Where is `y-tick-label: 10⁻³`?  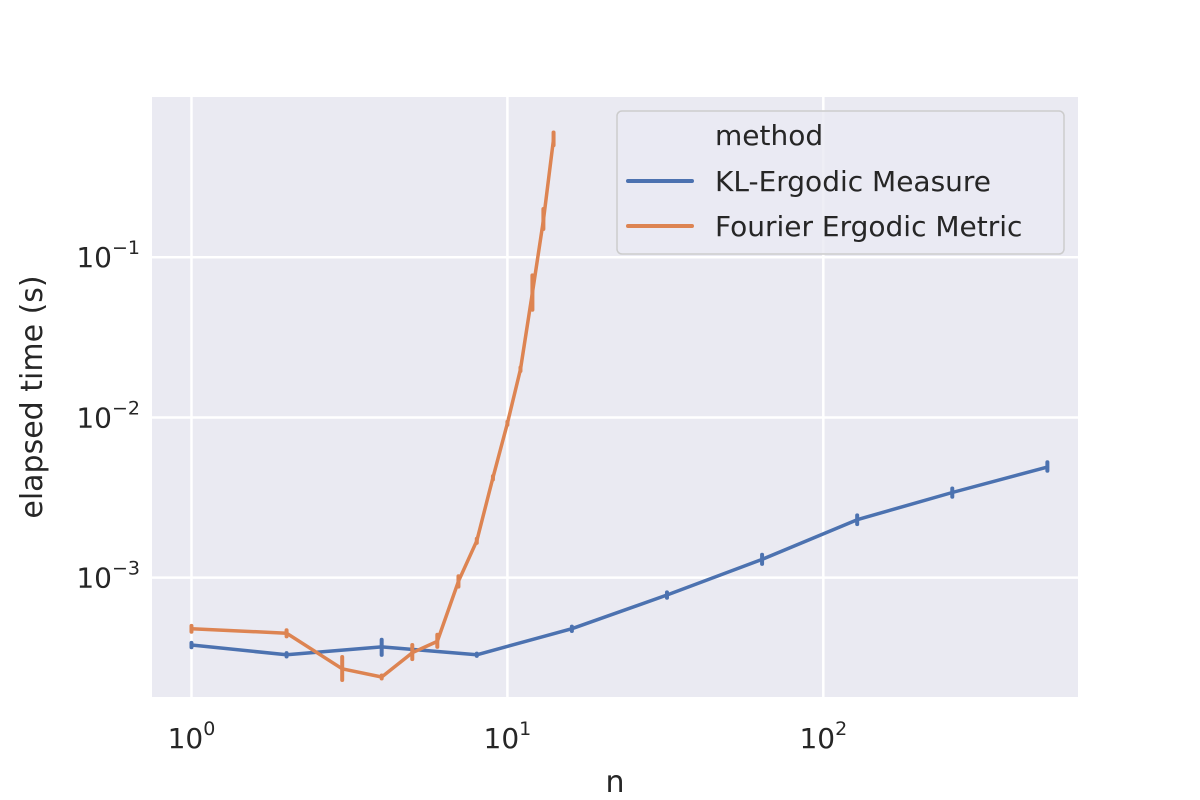
y-tick-label: 10⁻³ is located at coordinates (108, 576).